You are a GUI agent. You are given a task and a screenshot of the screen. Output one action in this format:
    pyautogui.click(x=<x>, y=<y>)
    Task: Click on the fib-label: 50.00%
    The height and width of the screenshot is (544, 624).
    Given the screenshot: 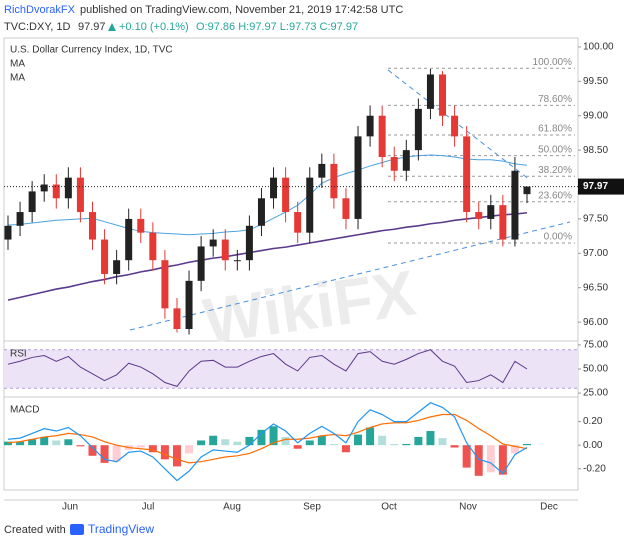 What is the action you would take?
    pyautogui.click(x=555, y=149)
    